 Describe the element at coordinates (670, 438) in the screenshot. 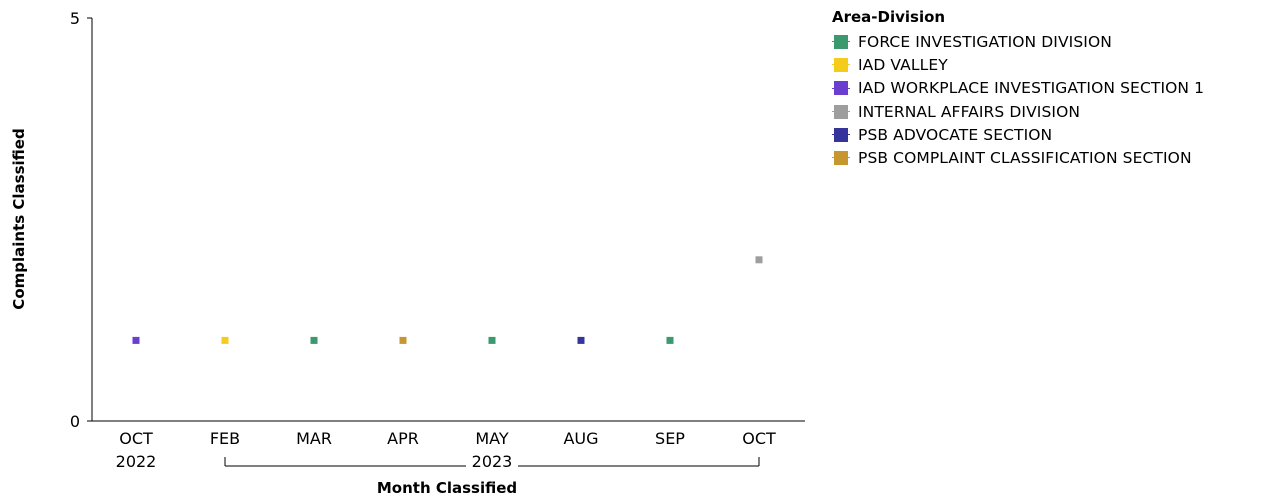

I see `x-tick-label: SEP` at that location.